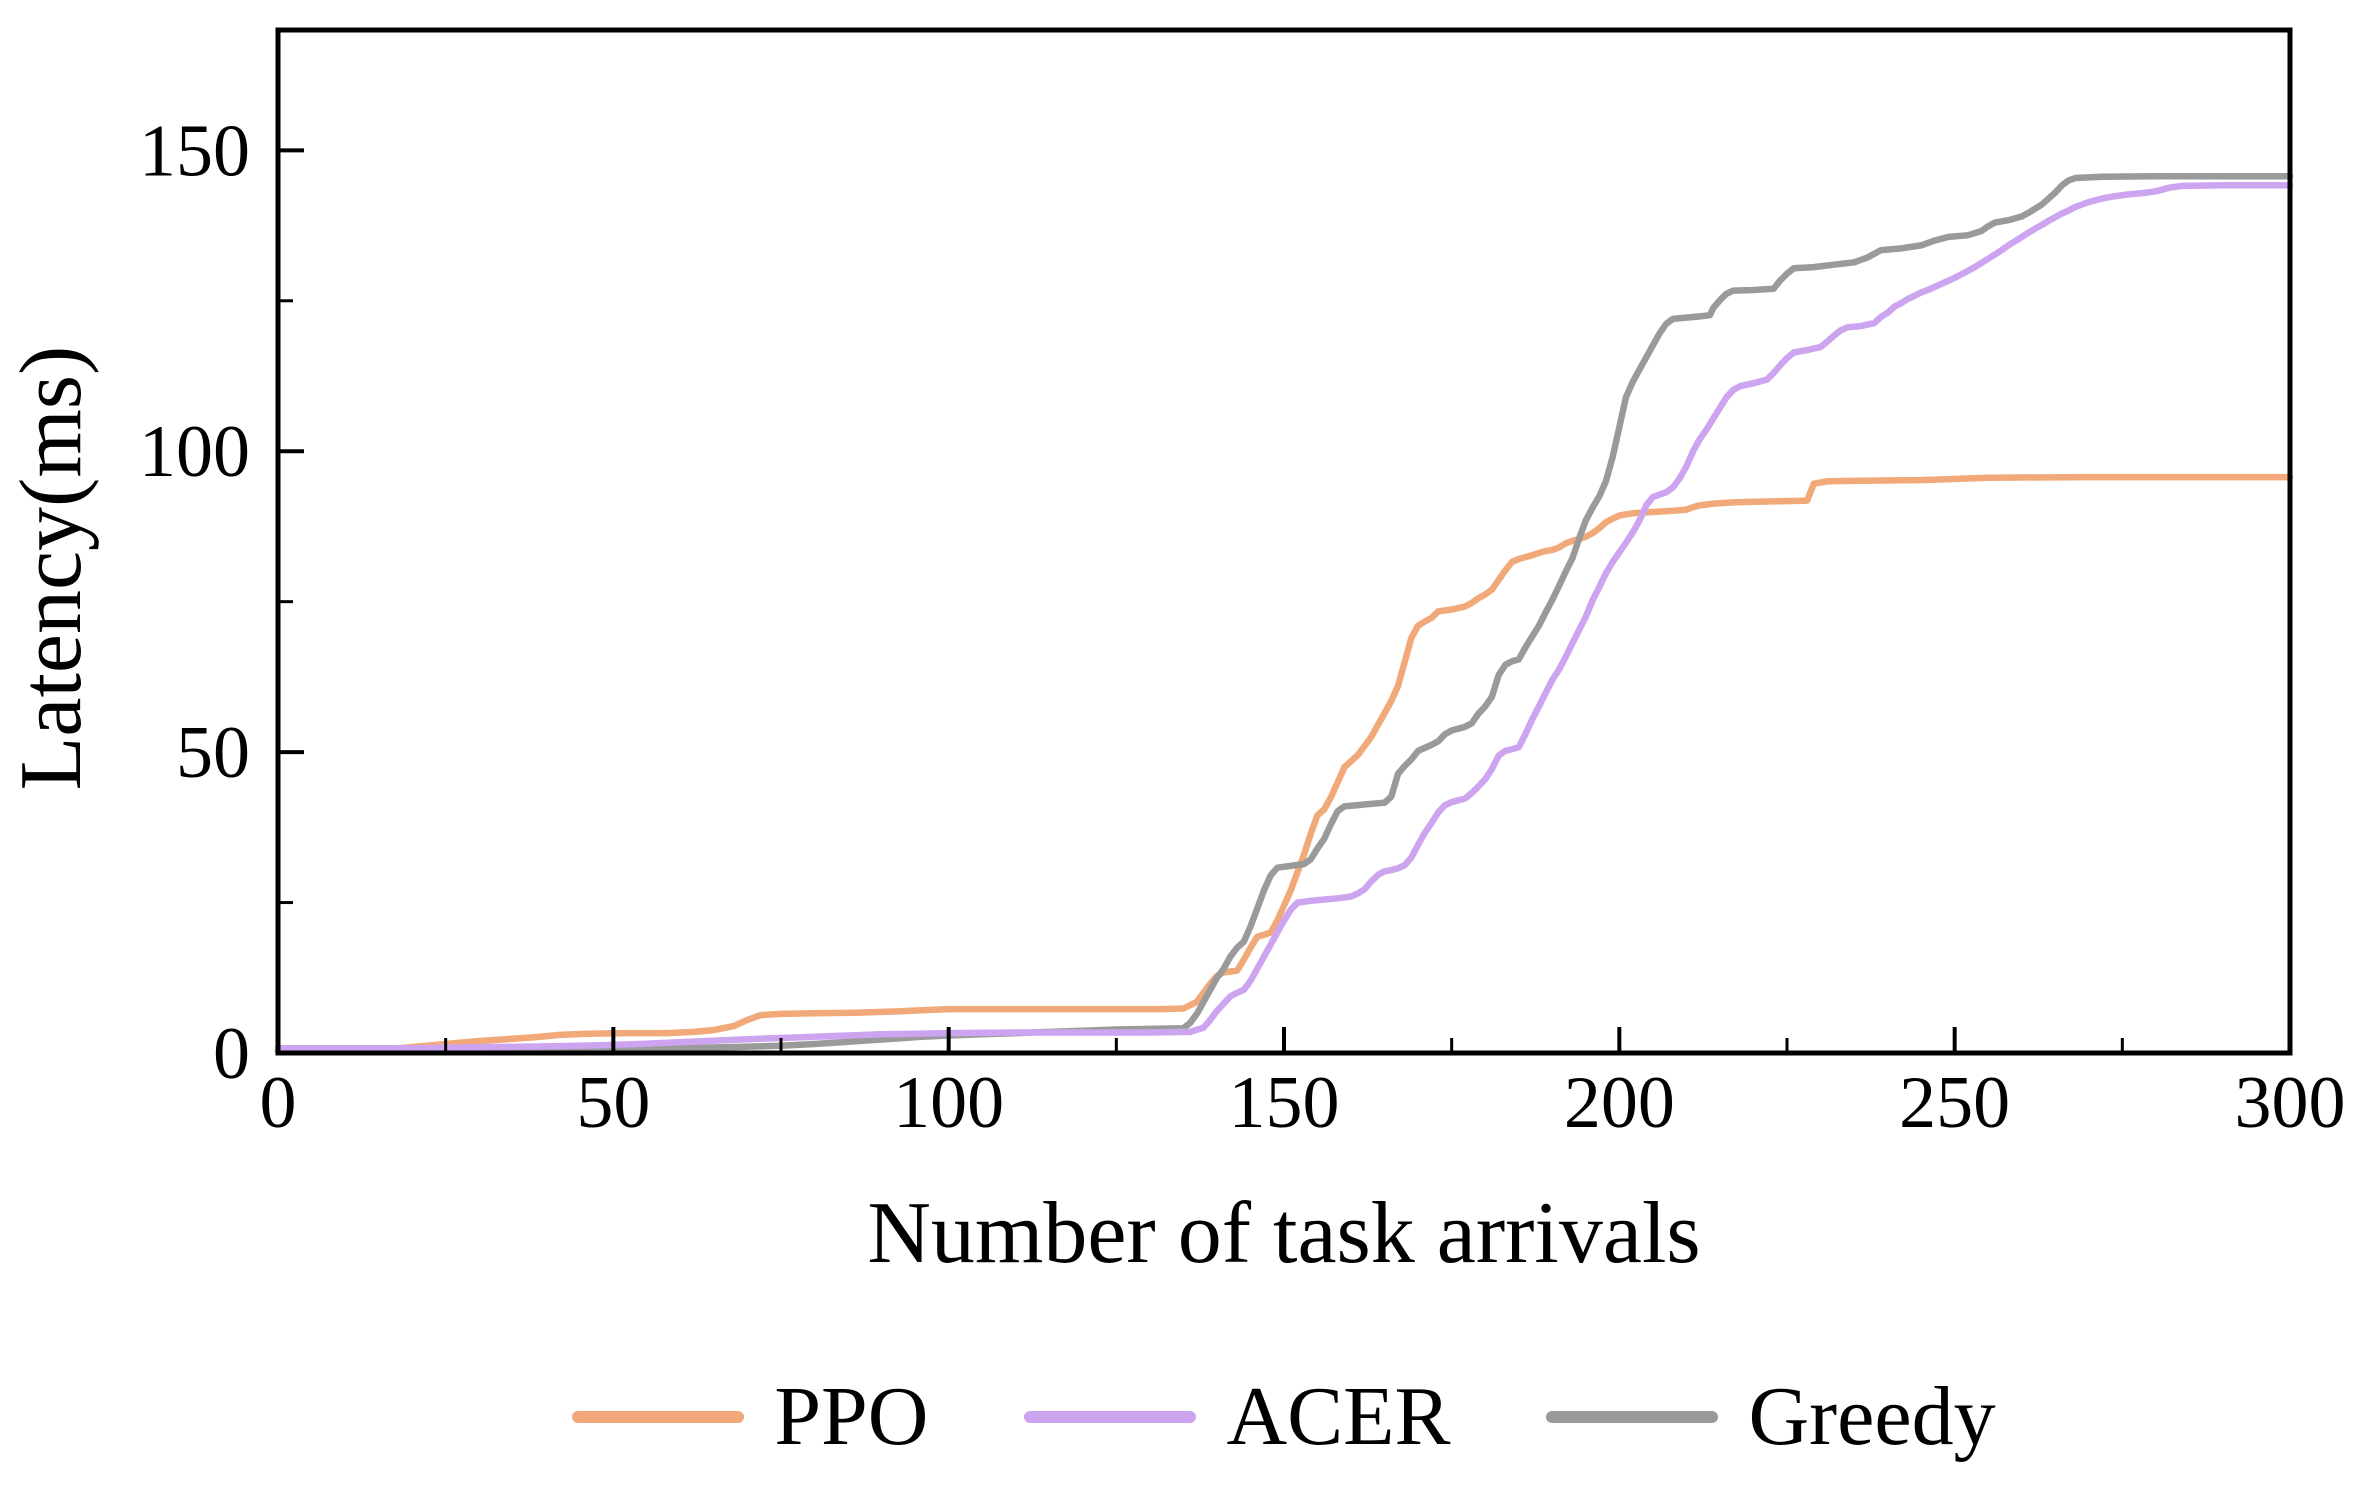 The width and height of the screenshot is (2360, 1487). What do you see at coordinates (851, 1416) in the screenshot?
I see `legend-label-ppo: PPO` at bounding box center [851, 1416].